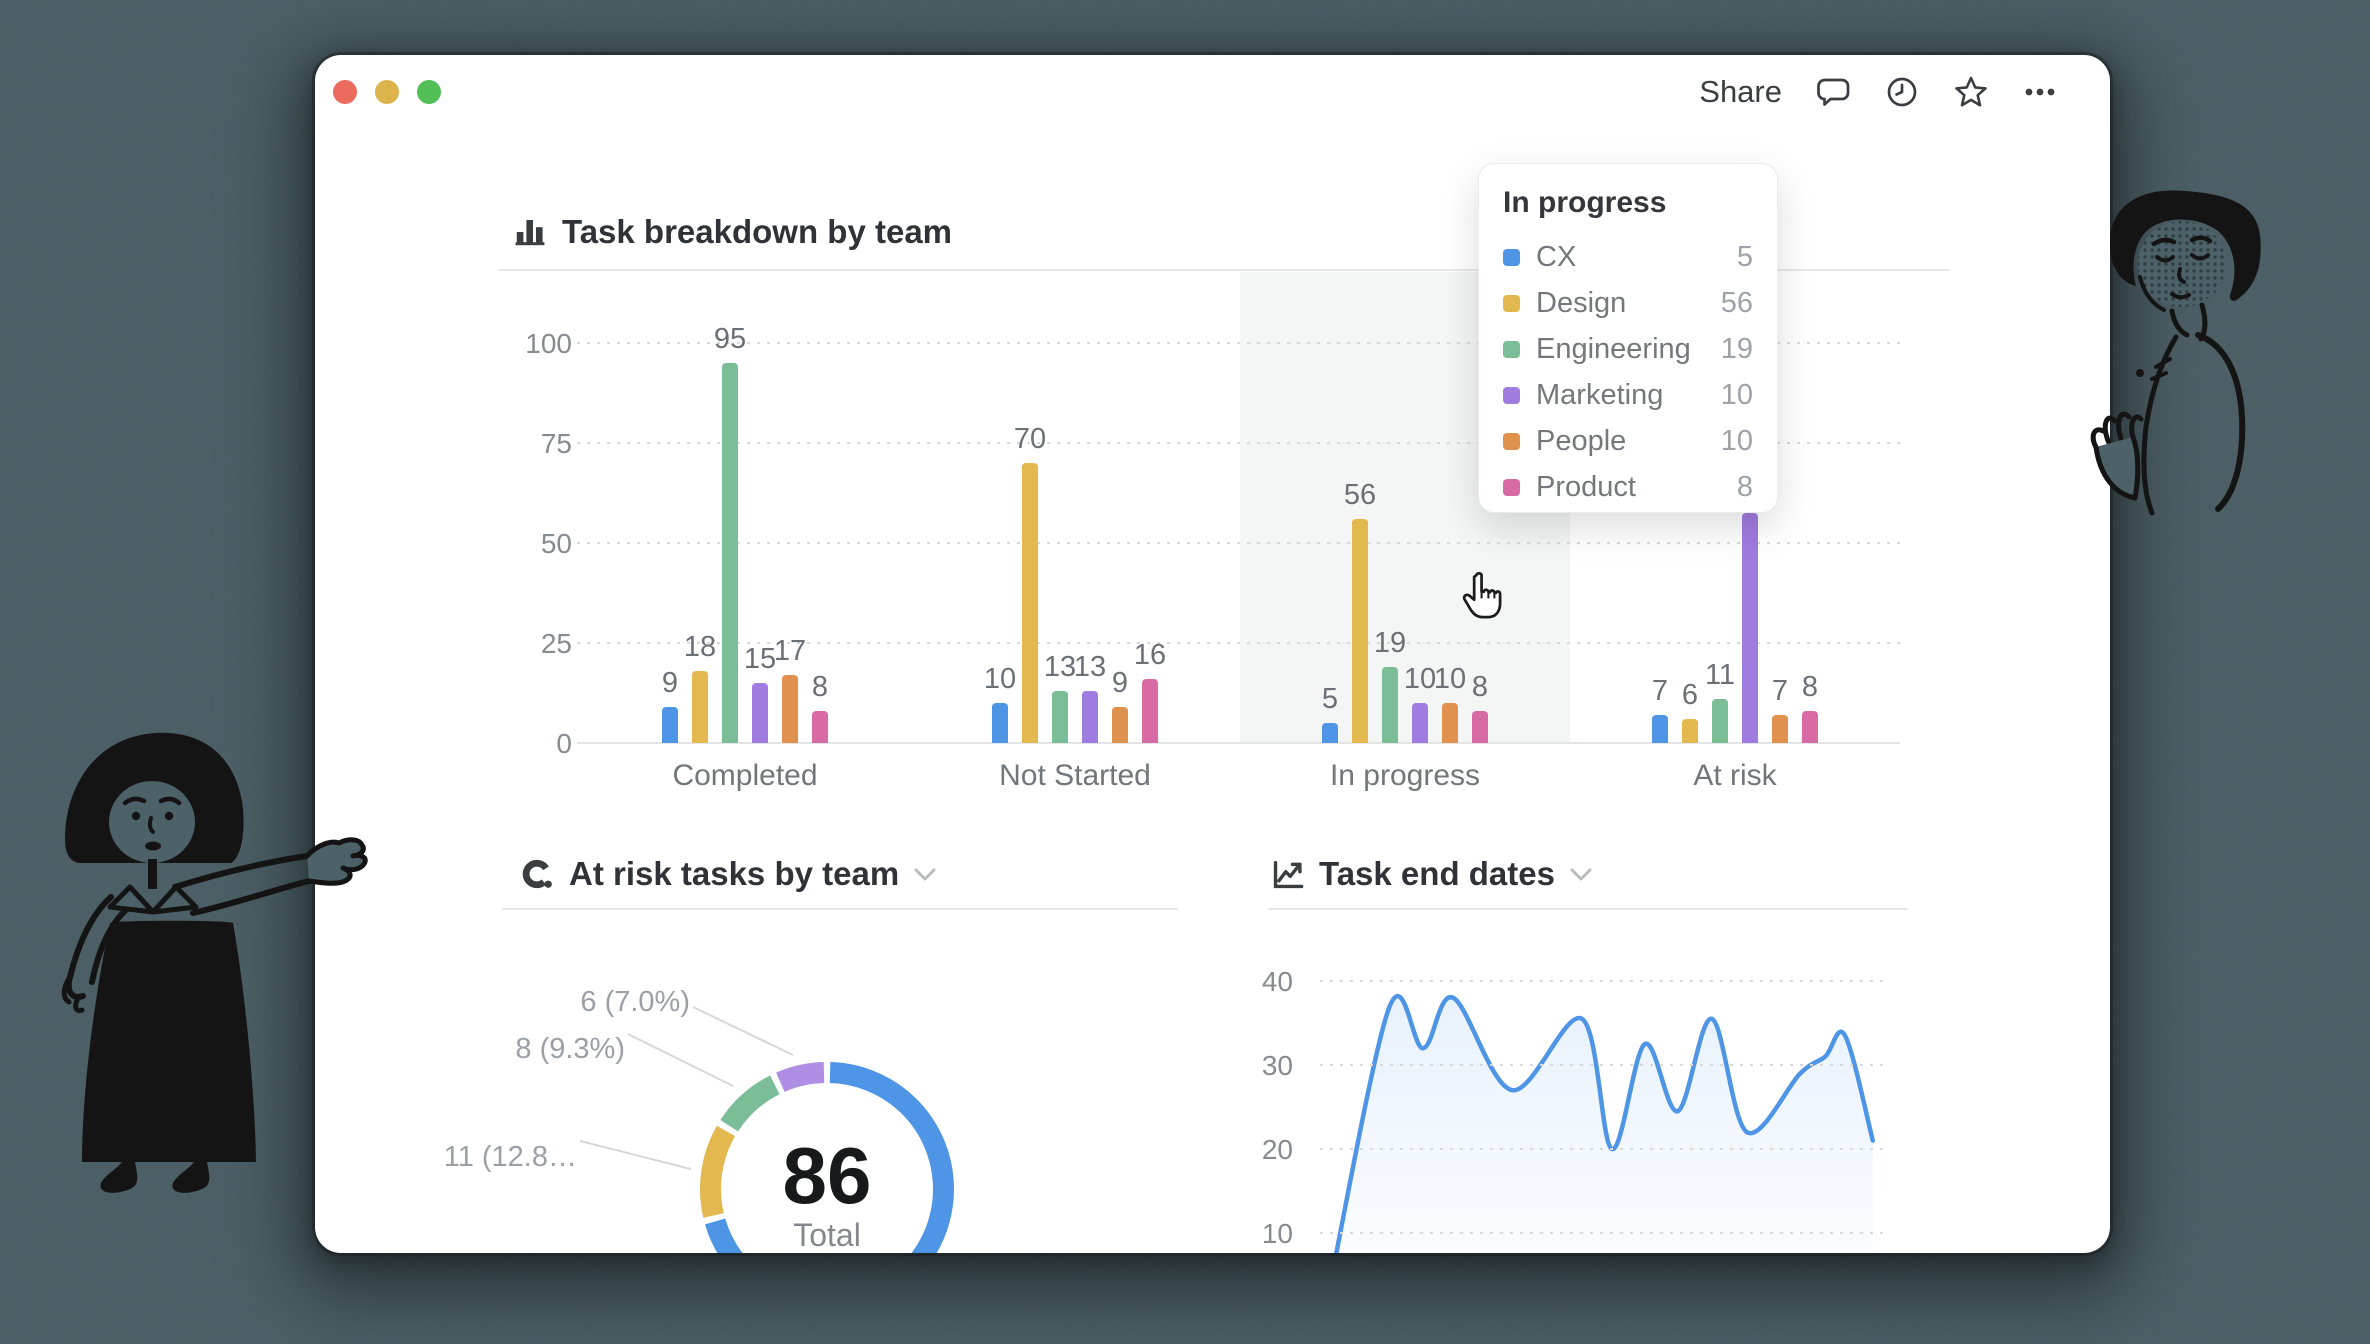 Image resolution: width=2370 pixels, height=1344 pixels. Describe the element at coordinates (1628, 303) in the screenshot. I see `tooltip-row: Design 56` at that location.